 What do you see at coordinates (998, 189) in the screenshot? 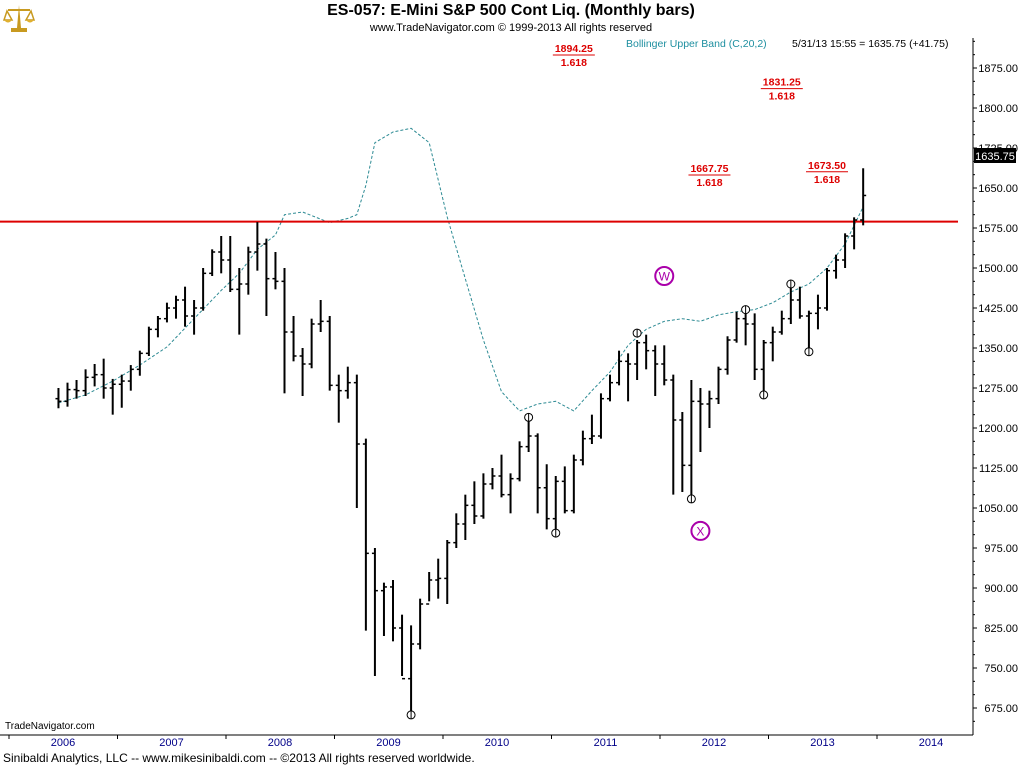
I see `y-tick-label: 1650.00` at bounding box center [998, 189].